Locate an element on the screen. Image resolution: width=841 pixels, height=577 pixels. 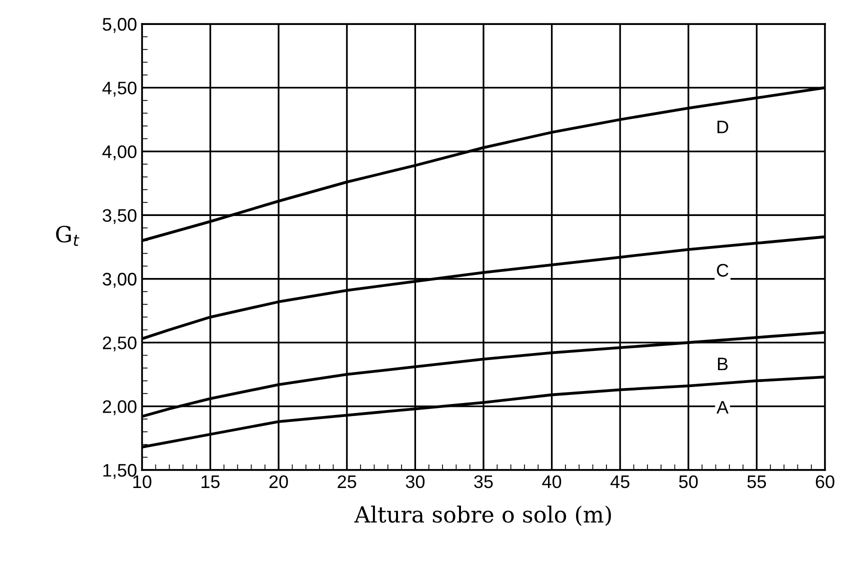
series-label: B is located at coordinates (723, 364).